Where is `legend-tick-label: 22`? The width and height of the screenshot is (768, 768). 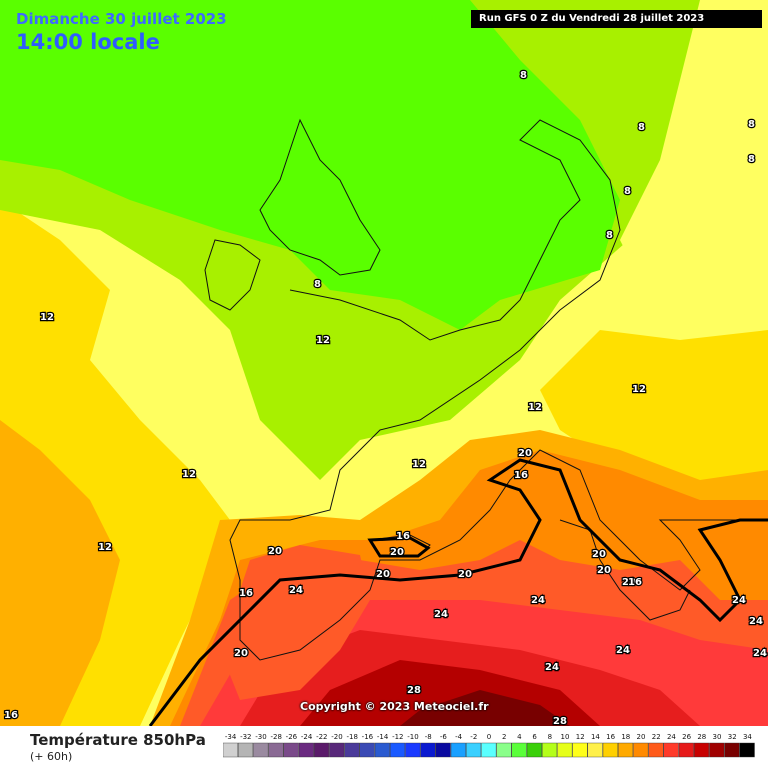 legend-tick-label: 22 is located at coordinates (656, 737).